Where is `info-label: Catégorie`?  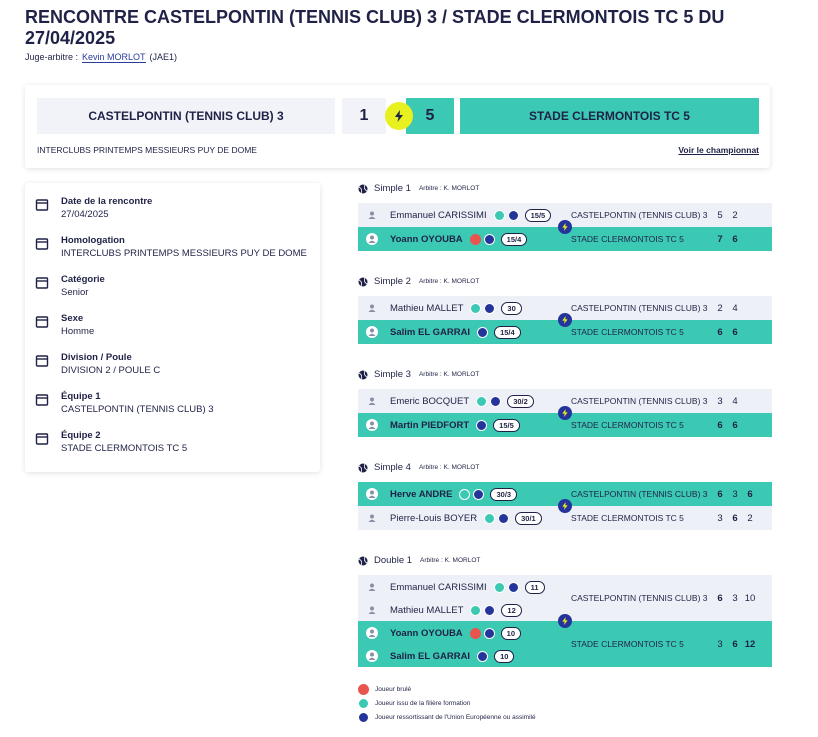
info-label: Catégorie is located at coordinates (83, 279).